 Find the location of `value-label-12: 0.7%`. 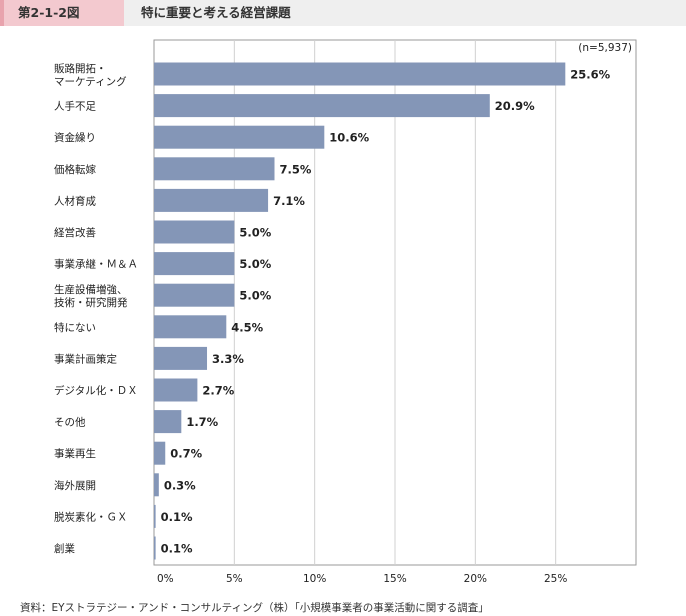

value-label-12: 0.7% is located at coordinates (186, 454).